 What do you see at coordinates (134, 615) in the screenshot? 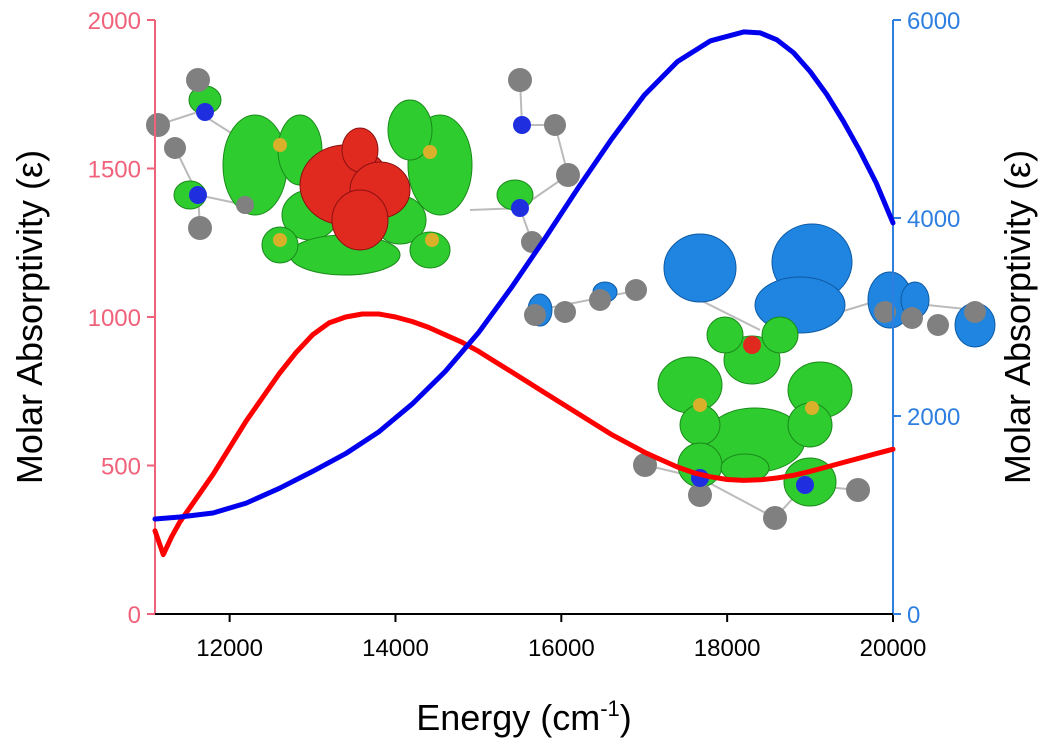
I see `left-y-tick-label: 0` at bounding box center [134, 615].